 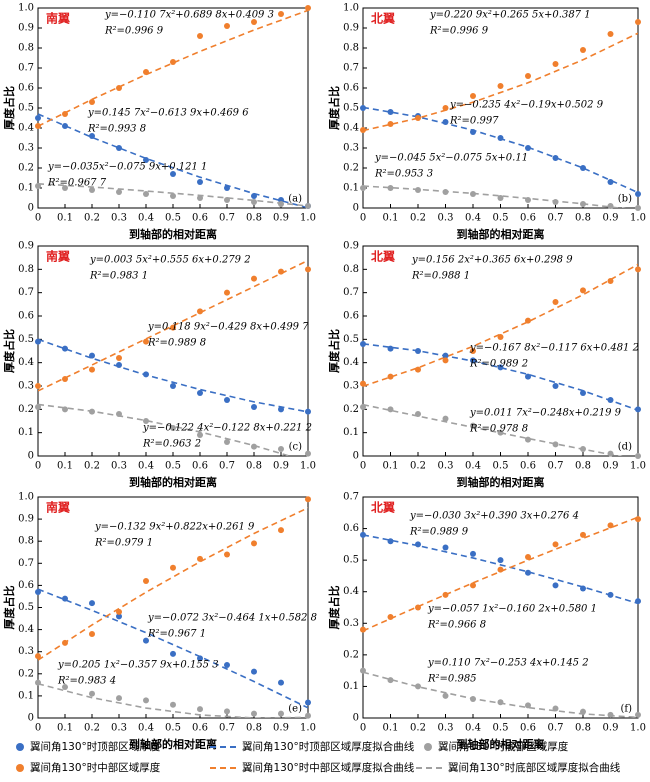 I want to click on x-tick-label: 0.1, so click(x=391, y=728).